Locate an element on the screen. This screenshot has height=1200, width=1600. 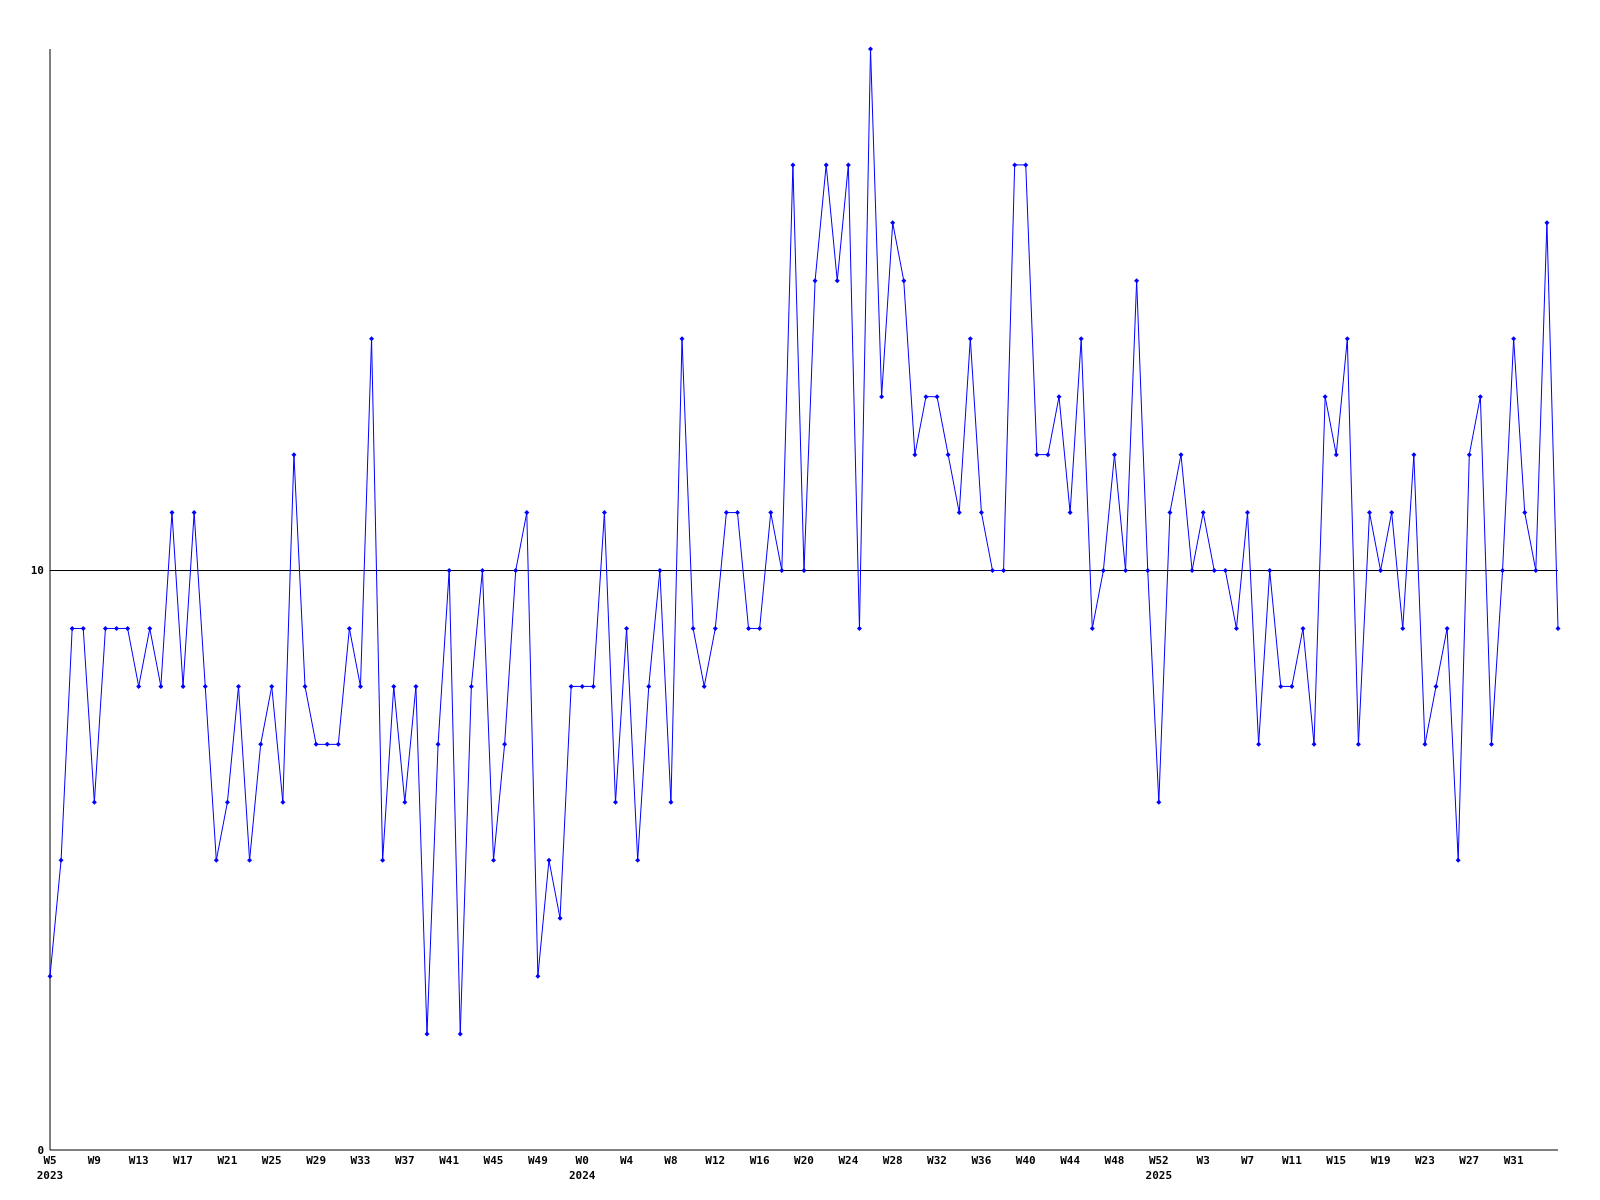
x-tick-label: W37 is located at coordinates (404, 1160).